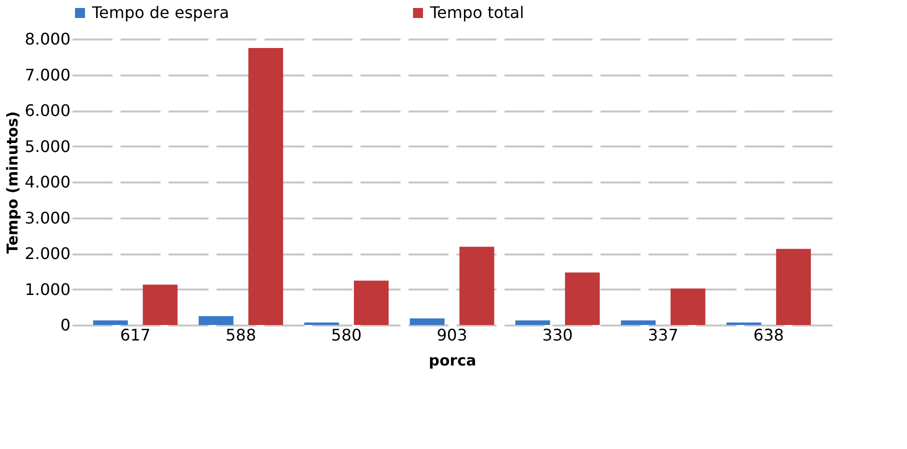 This screenshot has width=907, height=449. What do you see at coordinates (47, 182) in the screenshot?
I see `y-tick-label: 4.000` at bounding box center [47, 182].